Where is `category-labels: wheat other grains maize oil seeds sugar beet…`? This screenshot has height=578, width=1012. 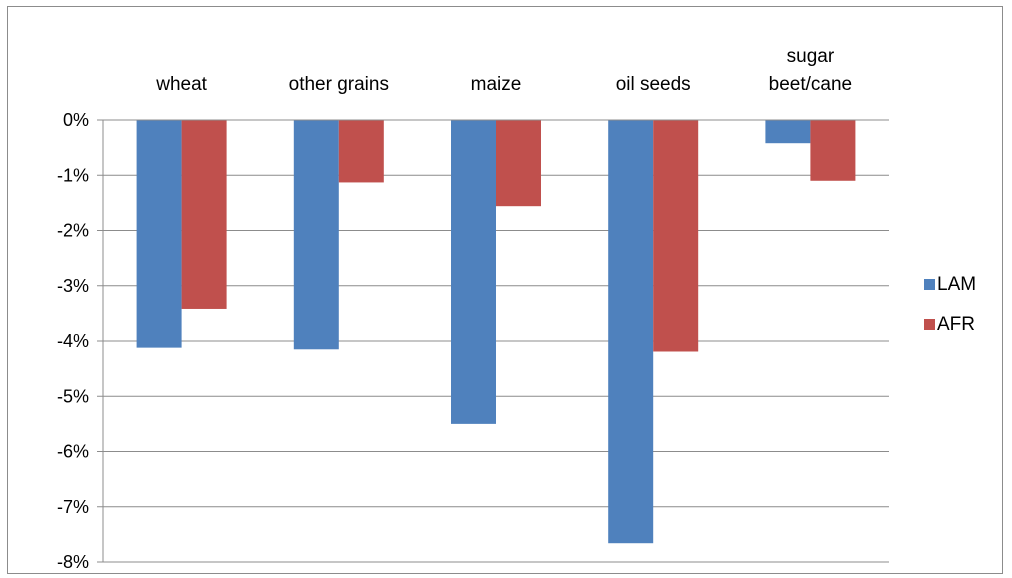 category-labels: wheat other grains maize oil seeds sugar beet… is located at coordinates (503, 70).